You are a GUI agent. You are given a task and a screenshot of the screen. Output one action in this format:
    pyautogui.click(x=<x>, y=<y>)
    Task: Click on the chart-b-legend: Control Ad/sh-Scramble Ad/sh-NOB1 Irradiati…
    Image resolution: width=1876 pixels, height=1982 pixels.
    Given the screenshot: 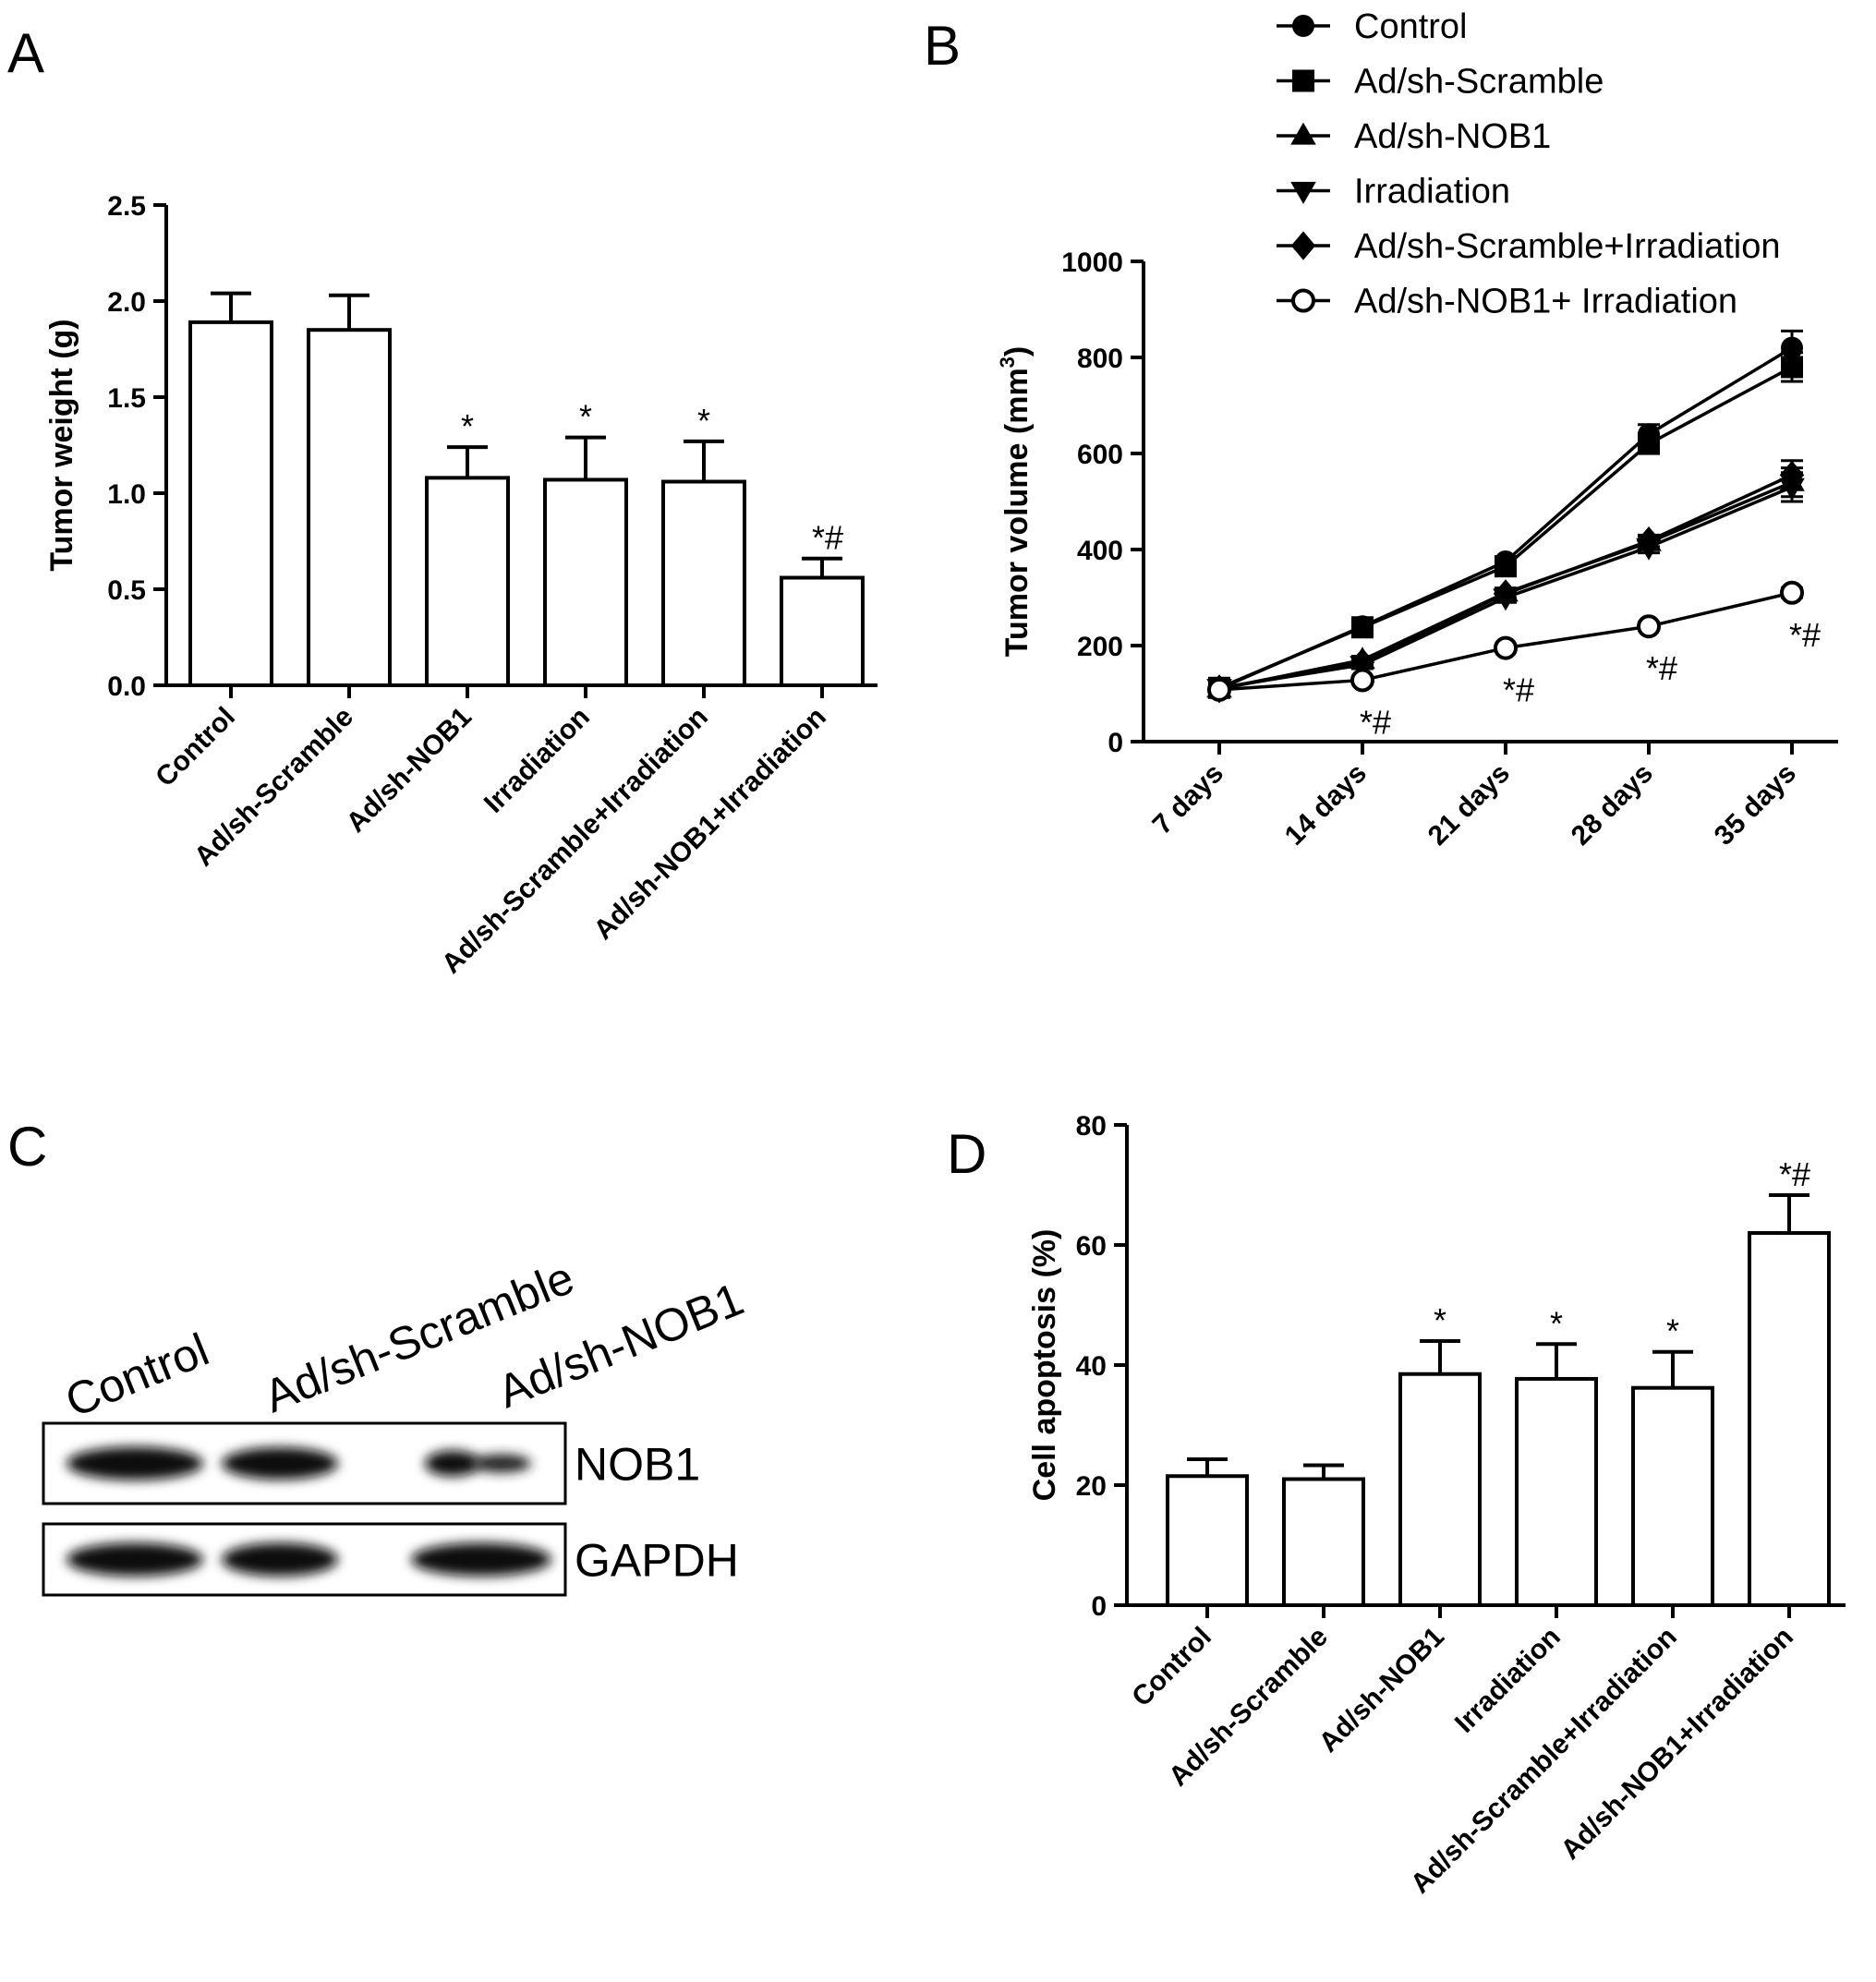 What is the action you would take?
    pyautogui.click(x=1529, y=164)
    